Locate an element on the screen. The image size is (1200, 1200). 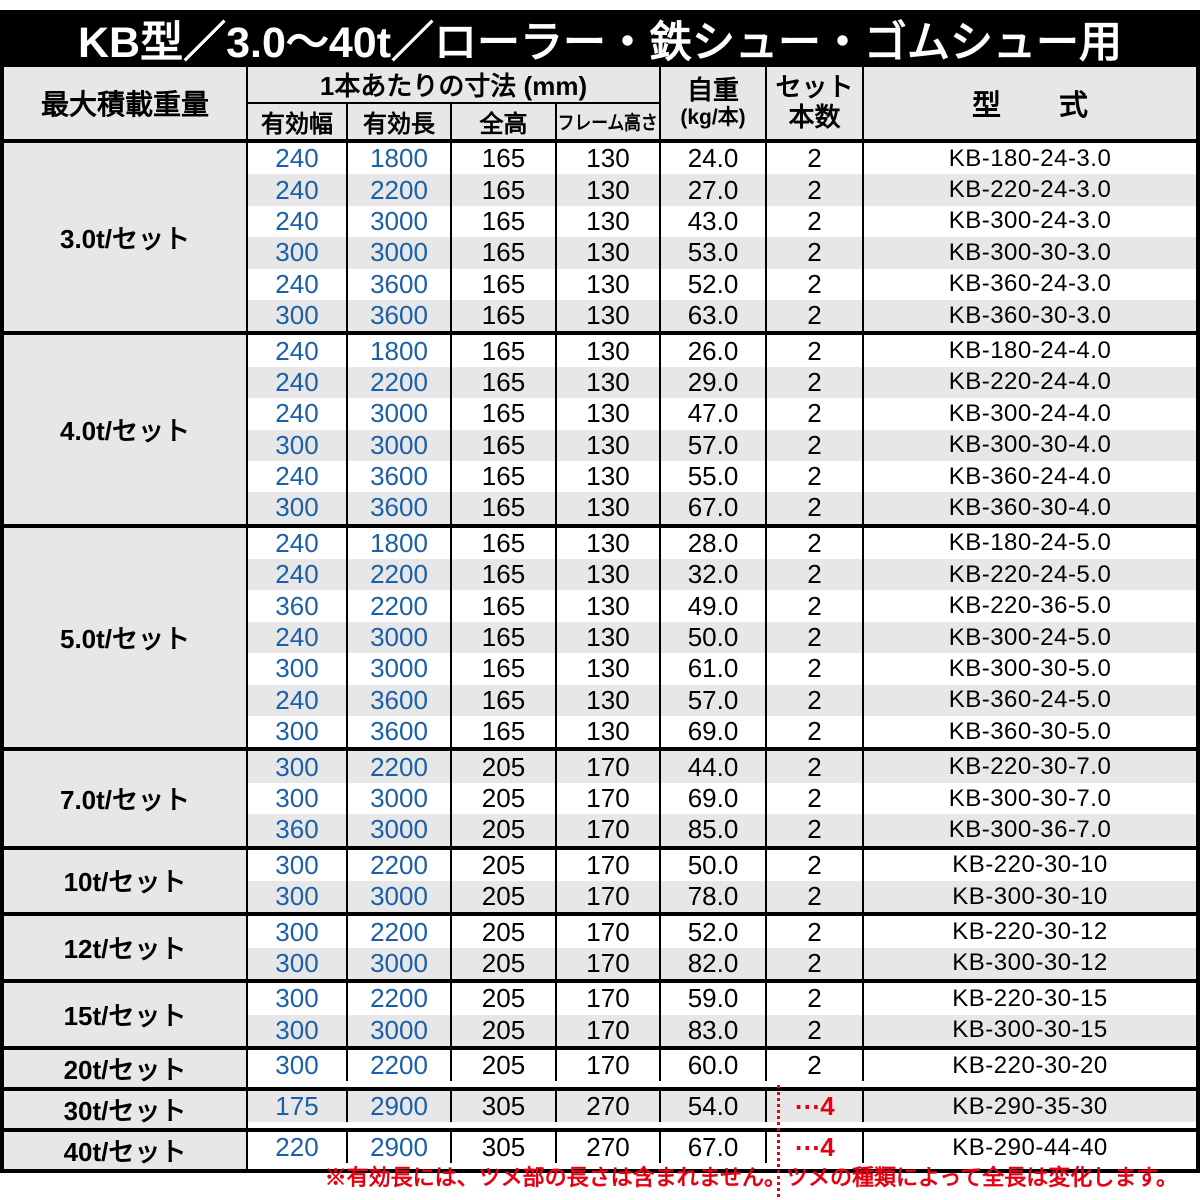
cell-unit-weight: 49.0 is located at coordinates (712, 606).